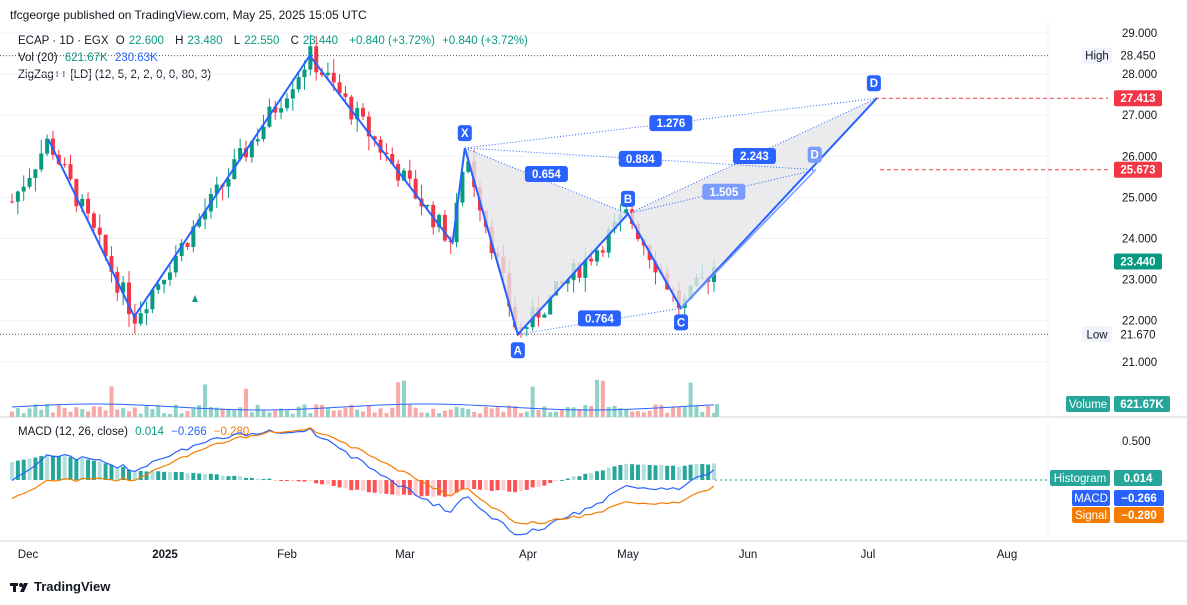 The height and width of the screenshot is (605, 1187). What do you see at coordinates (464, 133) in the screenshot?
I see `point-x-label-bg` at bounding box center [464, 133].